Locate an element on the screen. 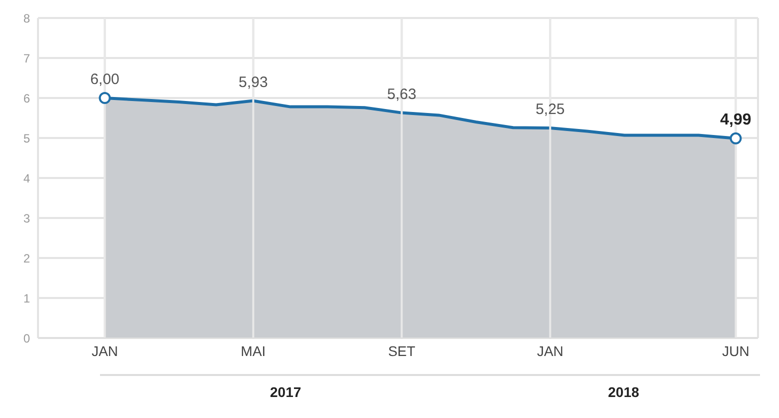 Image resolution: width=779 pixels, height=418 pixels. x-tick-label: MAI is located at coordinates (253, 350).